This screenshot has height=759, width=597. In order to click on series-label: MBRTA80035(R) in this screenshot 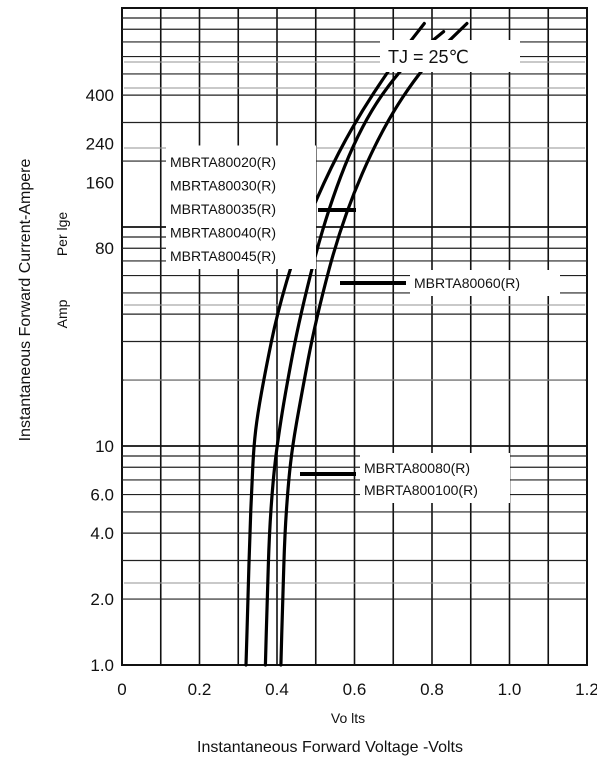, I will do `click(223, 209)`.